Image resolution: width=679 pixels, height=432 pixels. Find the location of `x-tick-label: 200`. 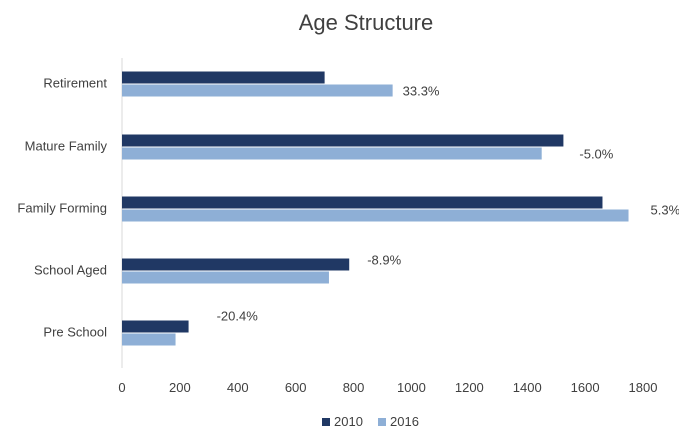

x-tick-label: 200 is located at coordinates (180, 387).